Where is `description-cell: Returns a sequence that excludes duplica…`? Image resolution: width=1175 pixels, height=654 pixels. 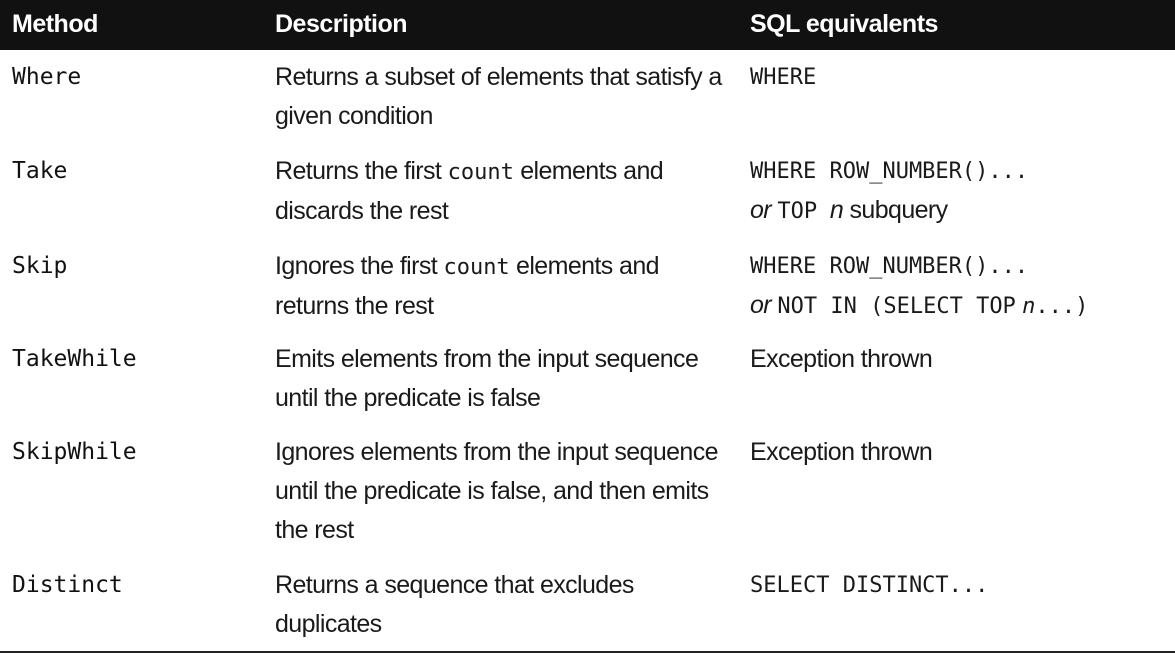 description-cell: Returns a sequence that excludes duplica… is located at coordinates (500, 605).